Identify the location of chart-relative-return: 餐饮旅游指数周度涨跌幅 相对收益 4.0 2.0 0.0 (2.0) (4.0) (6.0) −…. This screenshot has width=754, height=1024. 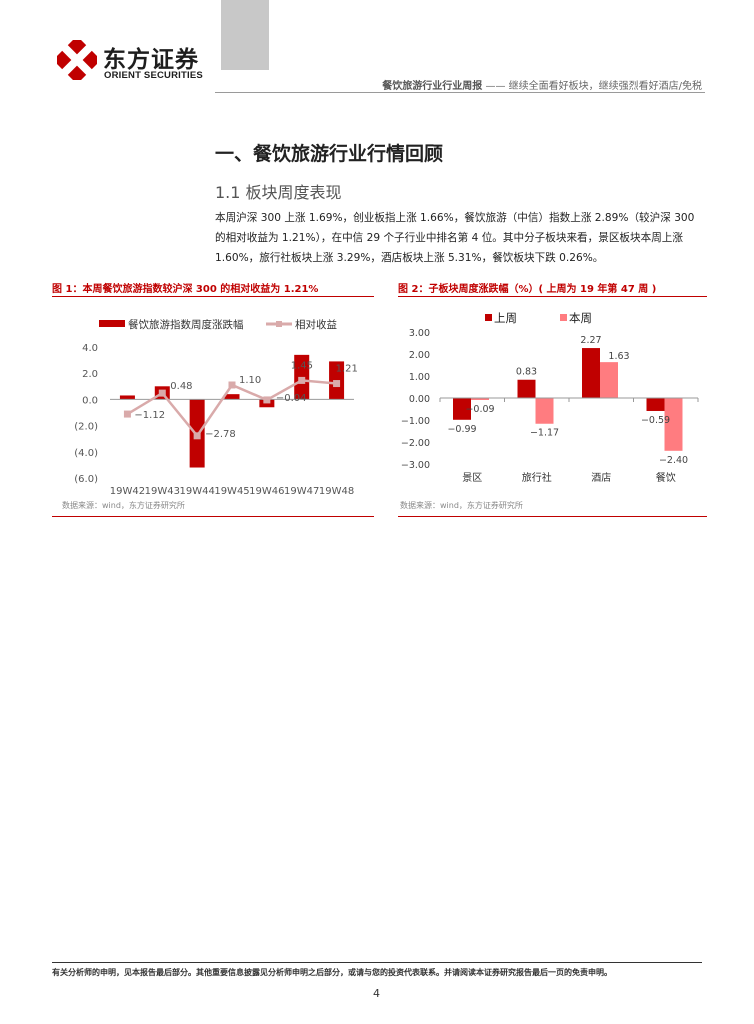
(216, 407).